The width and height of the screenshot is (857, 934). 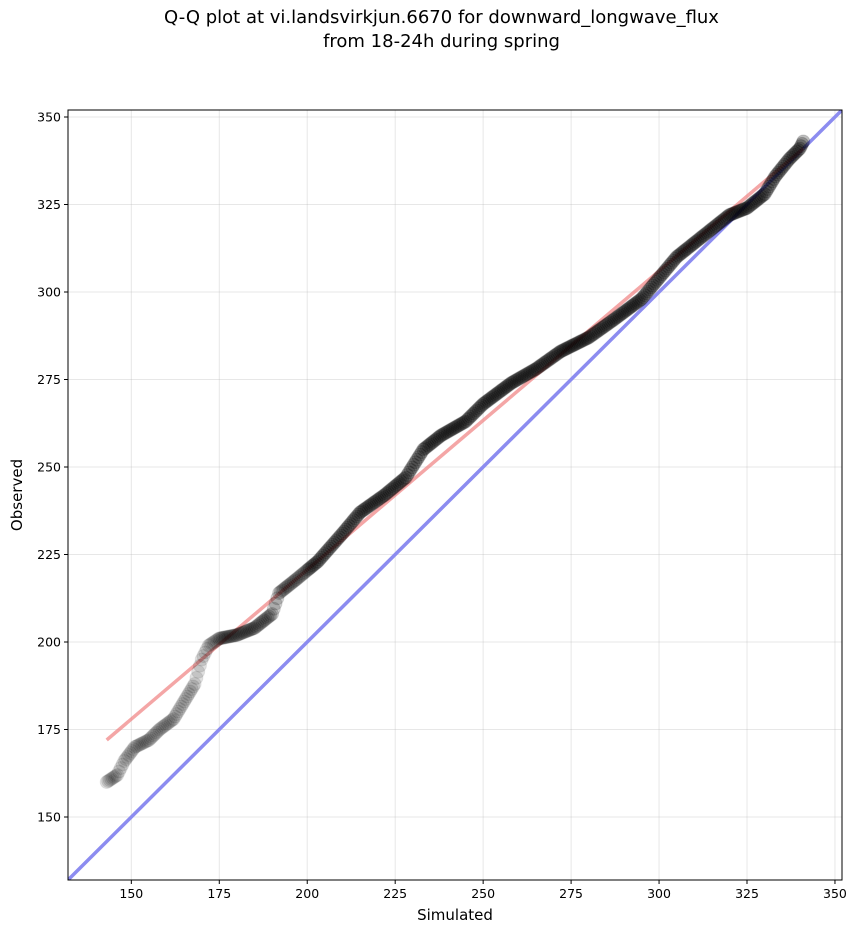 What do you see at coordinates (747, 893) in the screenshot?
I see `x-tick-label: 325` at bounding box center [747, 893].